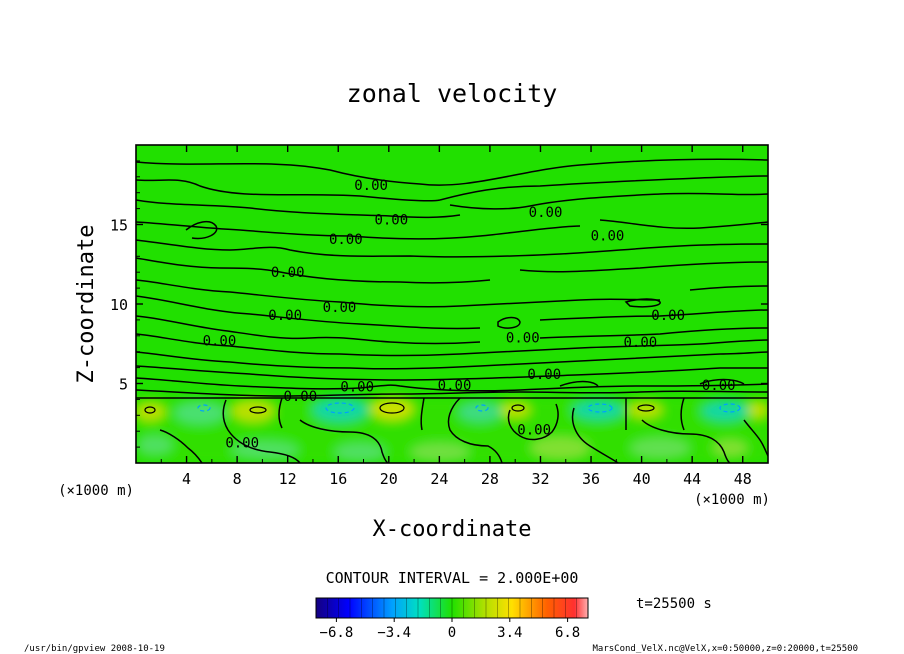  I want to click on negative-contours, so click(469, 408).